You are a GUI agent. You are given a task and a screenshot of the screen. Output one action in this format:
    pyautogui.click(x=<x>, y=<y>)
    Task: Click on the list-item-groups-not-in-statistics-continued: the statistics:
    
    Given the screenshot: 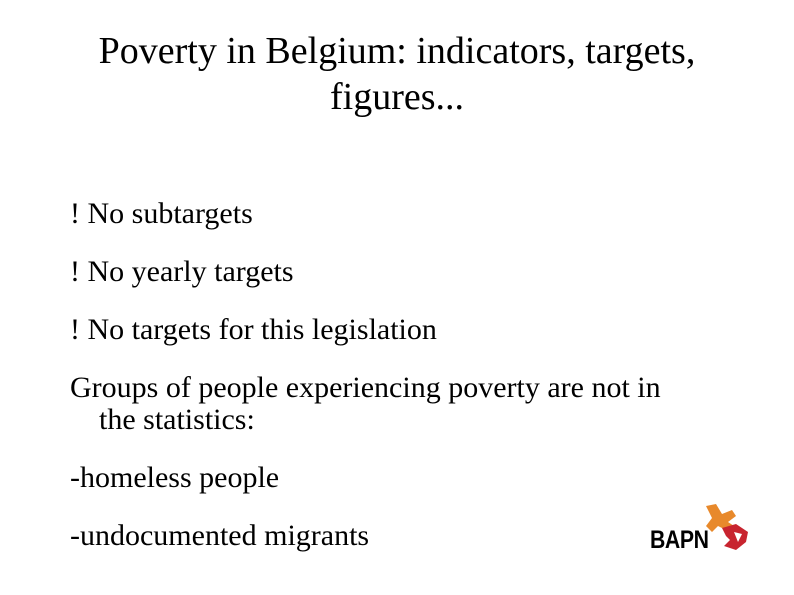 What is the action you would take?
    pyautogui.click(x=177, y=419)
    